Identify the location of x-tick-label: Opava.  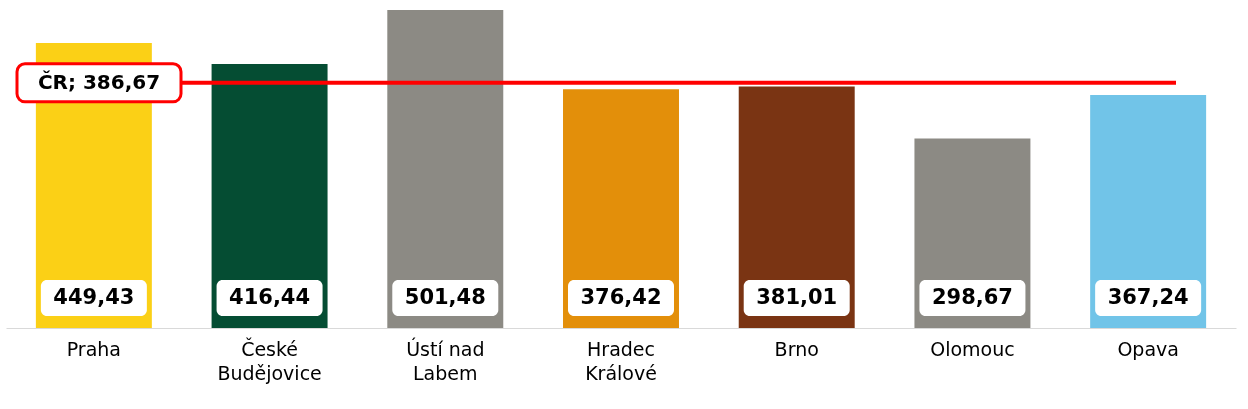
(1148, 348).